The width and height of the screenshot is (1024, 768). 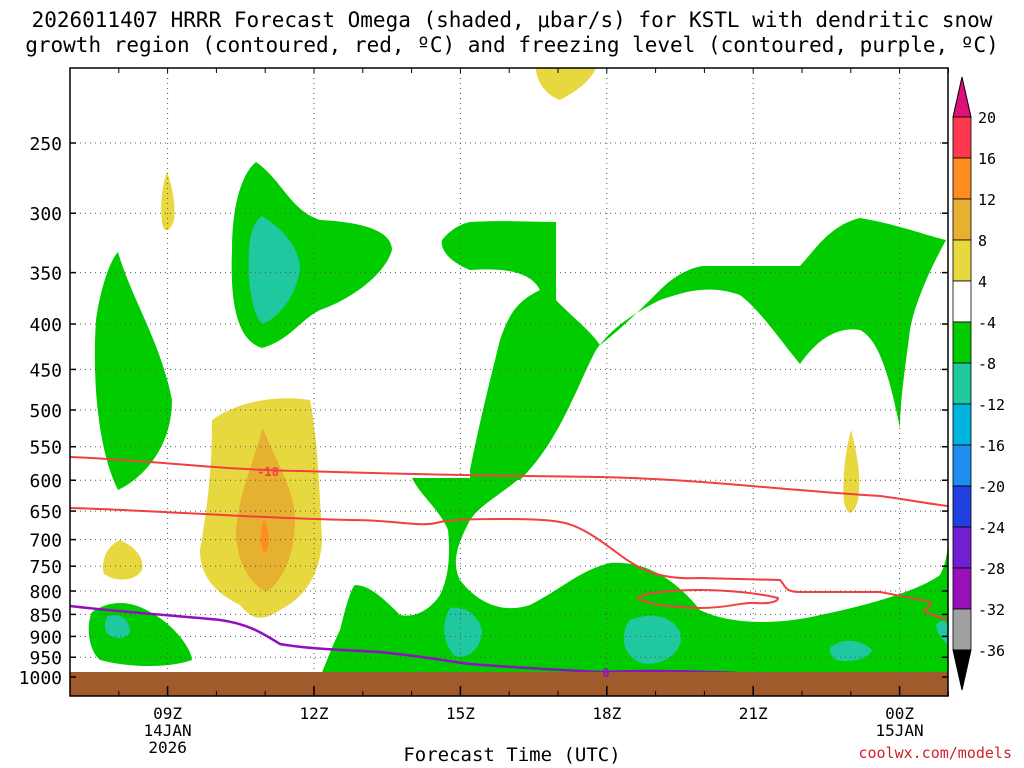 I want to click on x-tick-date: 15JAN, so click(x=900, y=730).